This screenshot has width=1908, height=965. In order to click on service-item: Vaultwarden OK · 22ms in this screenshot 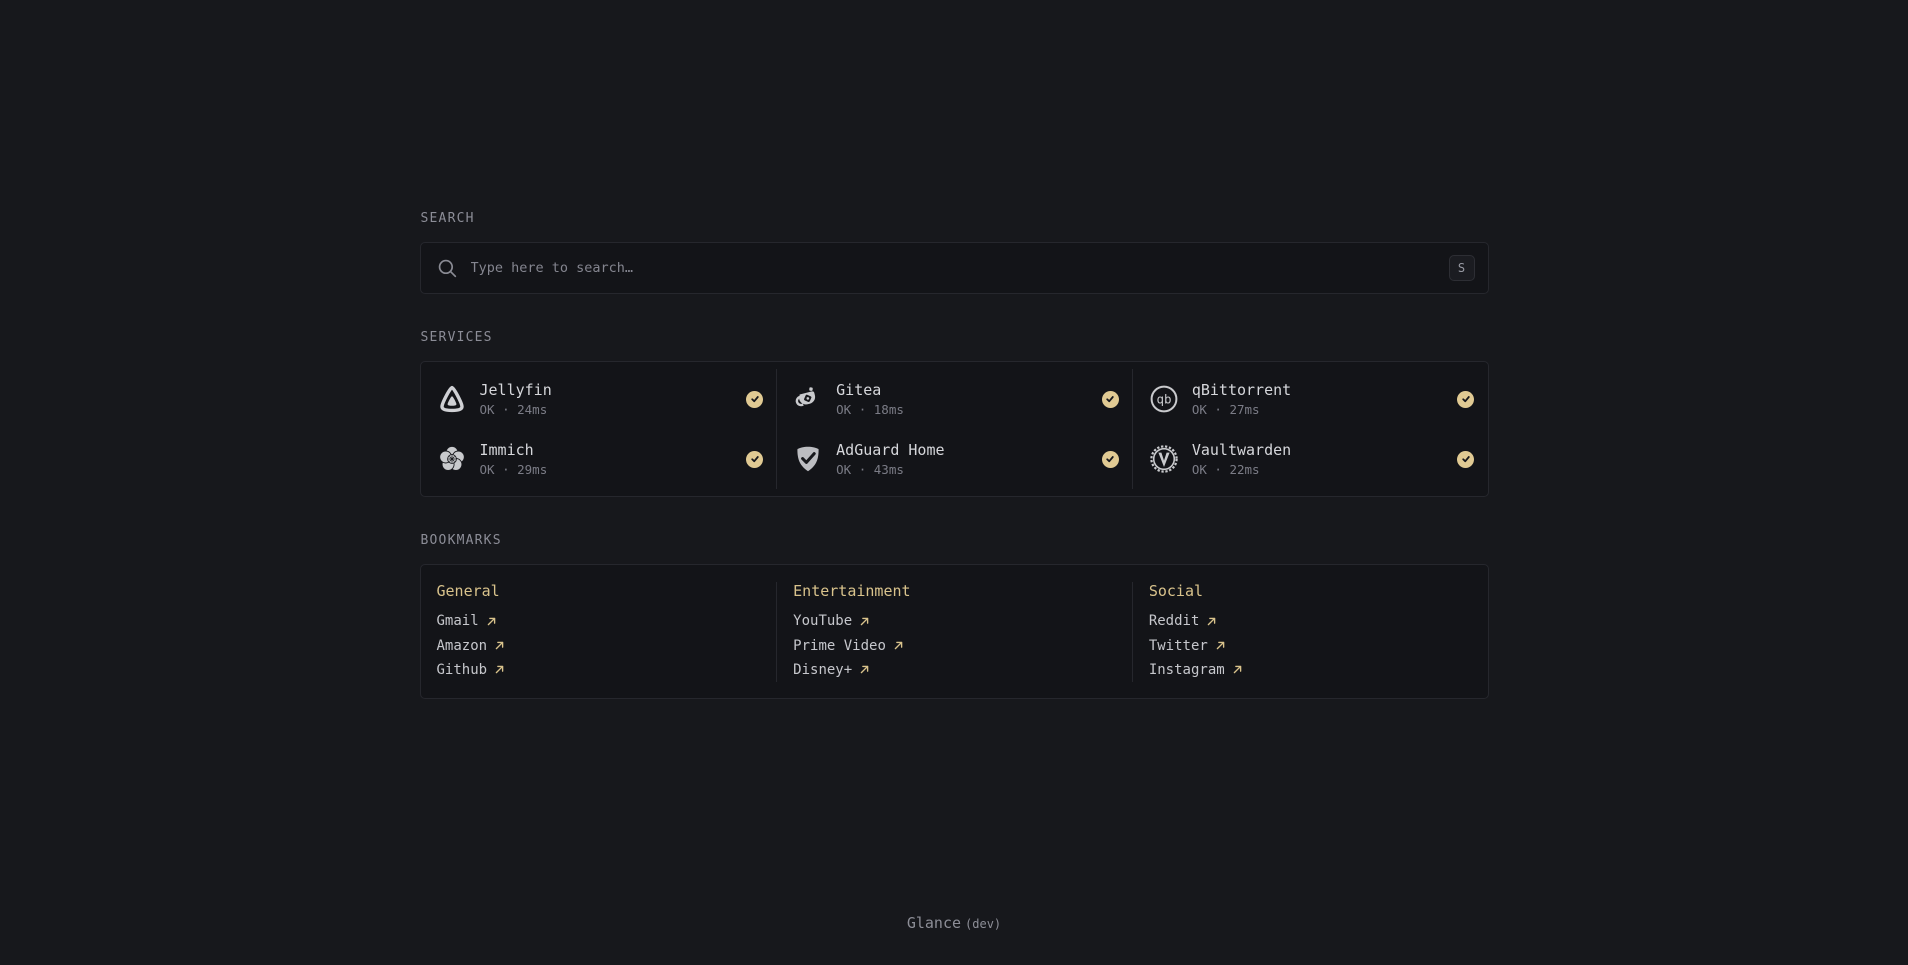, I will do `click(1310, 459)`.